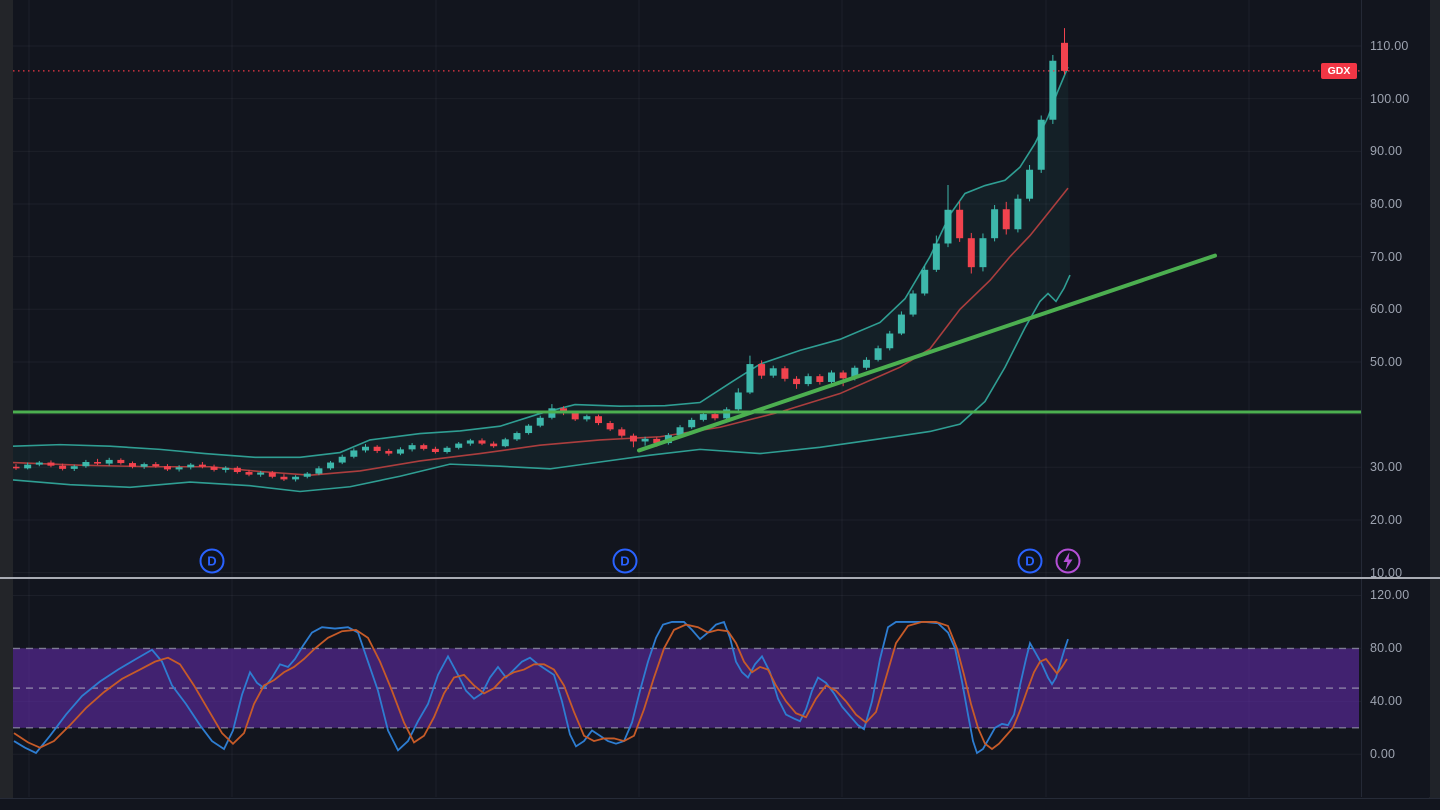  Describe the element at coordinates (6, 405) in the screenshot. I see `left-edge-panel` at that location.